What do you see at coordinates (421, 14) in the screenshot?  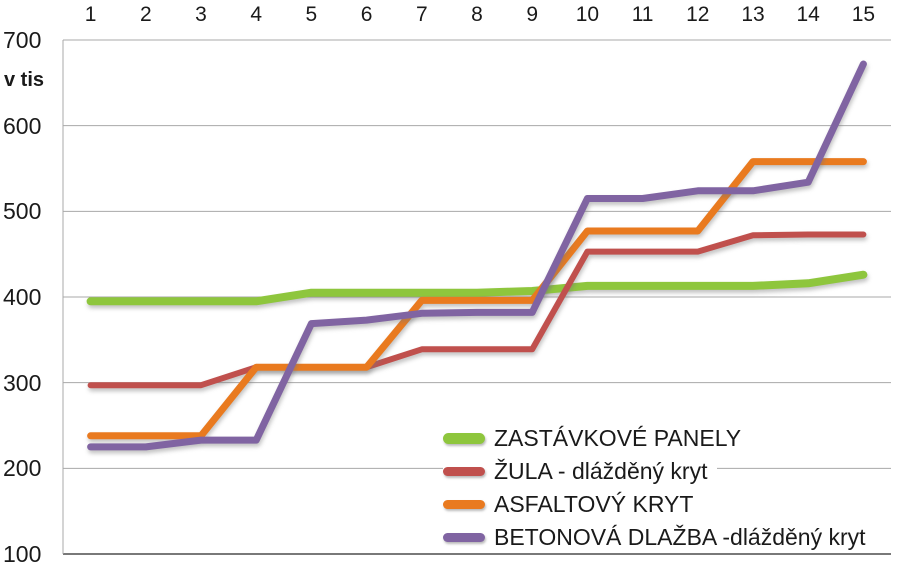 I see `x-axis-label: 7` at bounding box center [421, 14].